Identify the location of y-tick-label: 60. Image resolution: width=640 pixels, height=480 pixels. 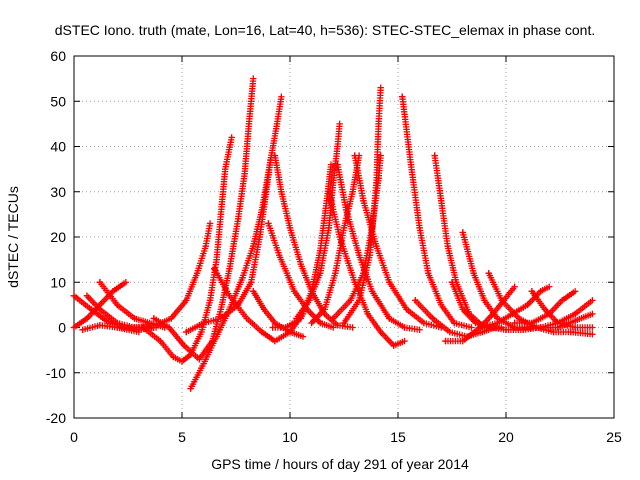
(58, 56).